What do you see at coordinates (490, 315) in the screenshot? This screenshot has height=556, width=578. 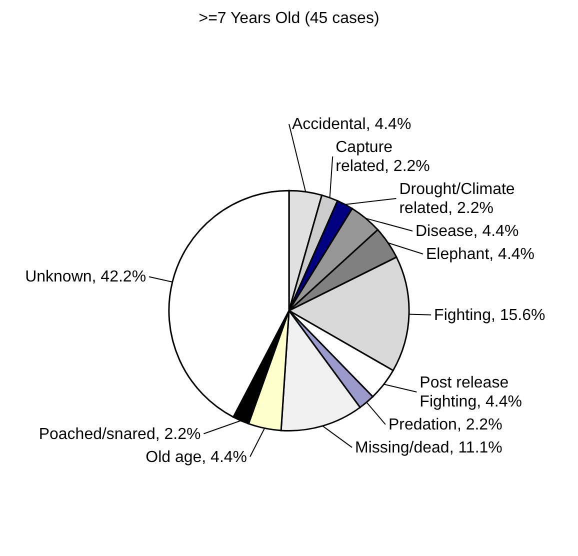 I see `slice-label: Fighting, 15.6%` at bounding box center [490, 315].